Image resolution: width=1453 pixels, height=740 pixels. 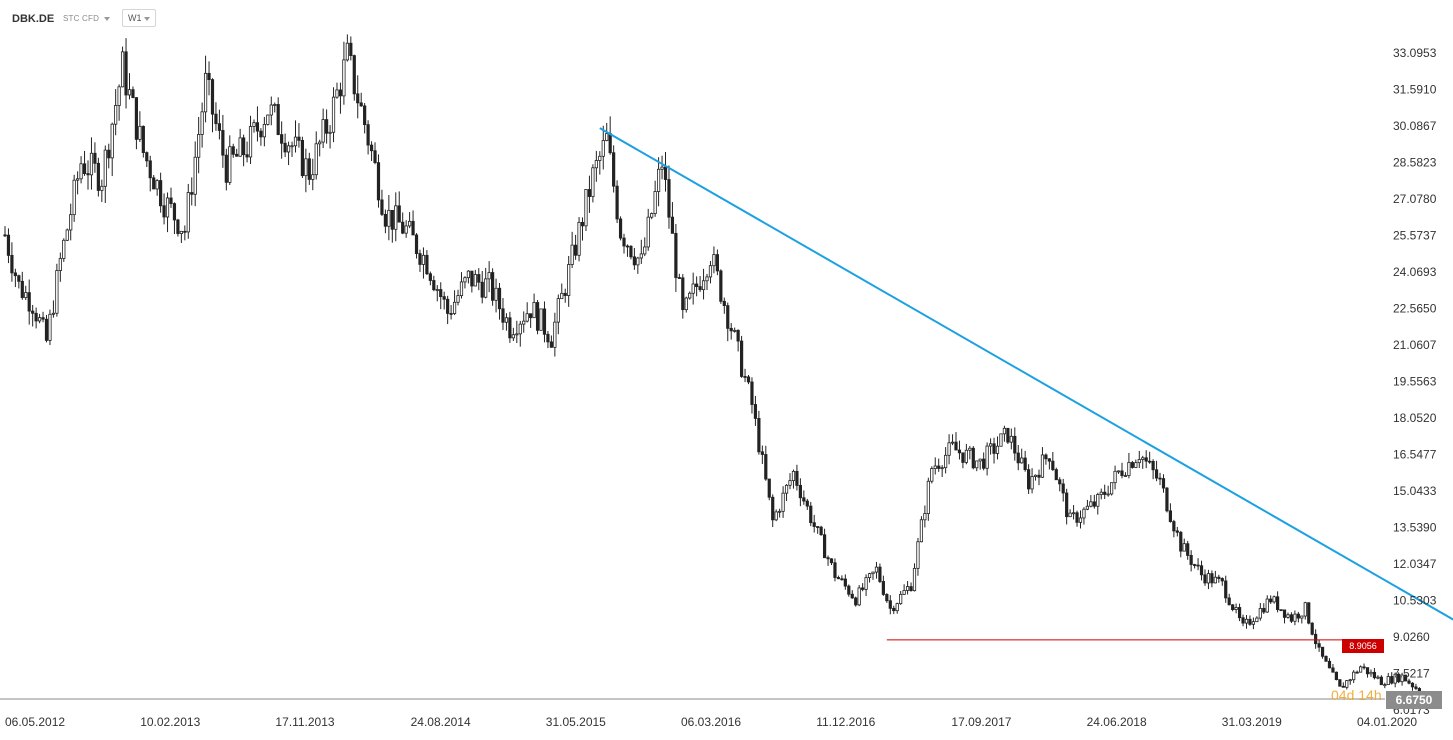 I want to click on timeframe-select: W1, so click(x=139, y=18).